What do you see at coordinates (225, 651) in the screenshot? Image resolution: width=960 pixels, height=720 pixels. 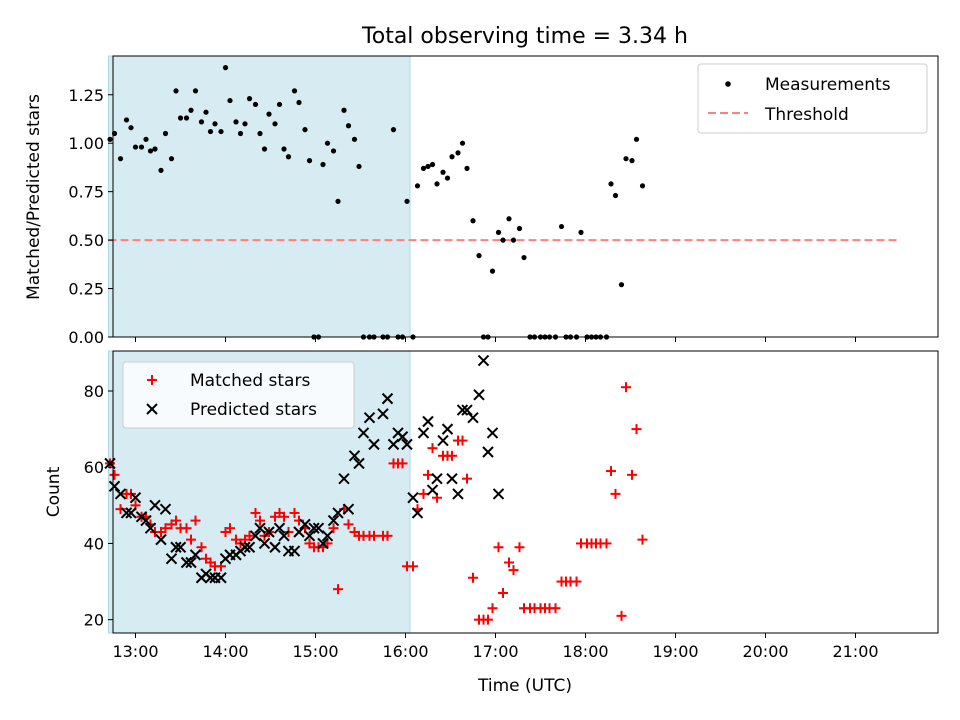 I see `x-tick-label: 14:00` at bounding box center [225, 651].